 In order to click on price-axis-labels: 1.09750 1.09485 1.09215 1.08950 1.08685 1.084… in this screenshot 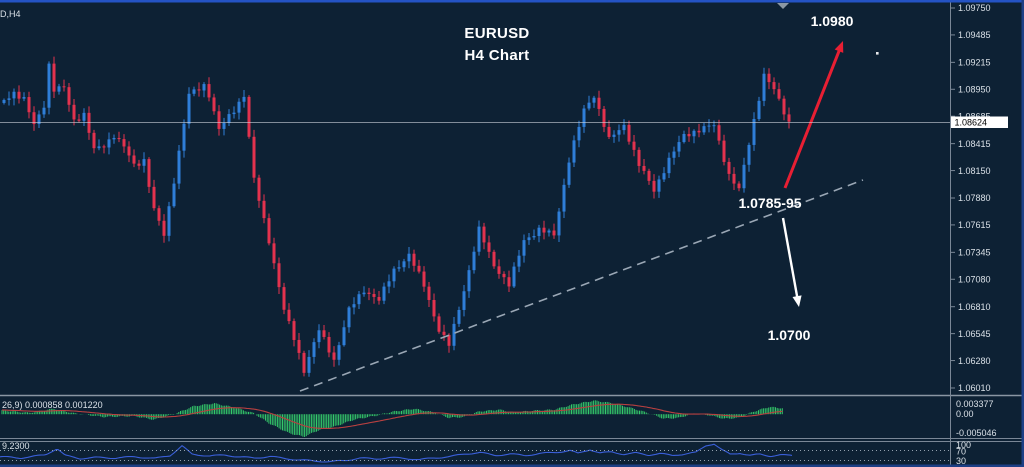, I will do `click(970, 198)`.